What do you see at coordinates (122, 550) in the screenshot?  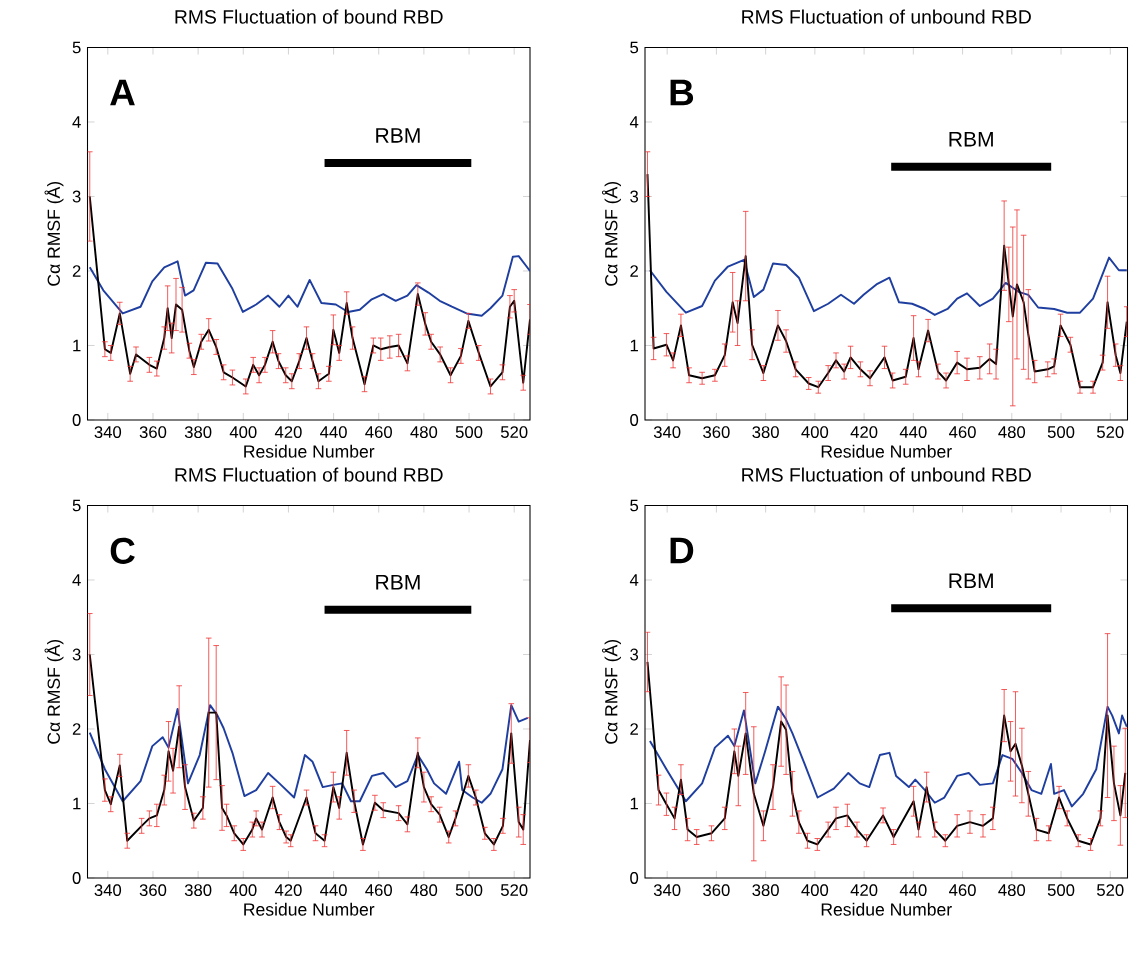 I see `annotation: C` at bounding box center [122, 550].